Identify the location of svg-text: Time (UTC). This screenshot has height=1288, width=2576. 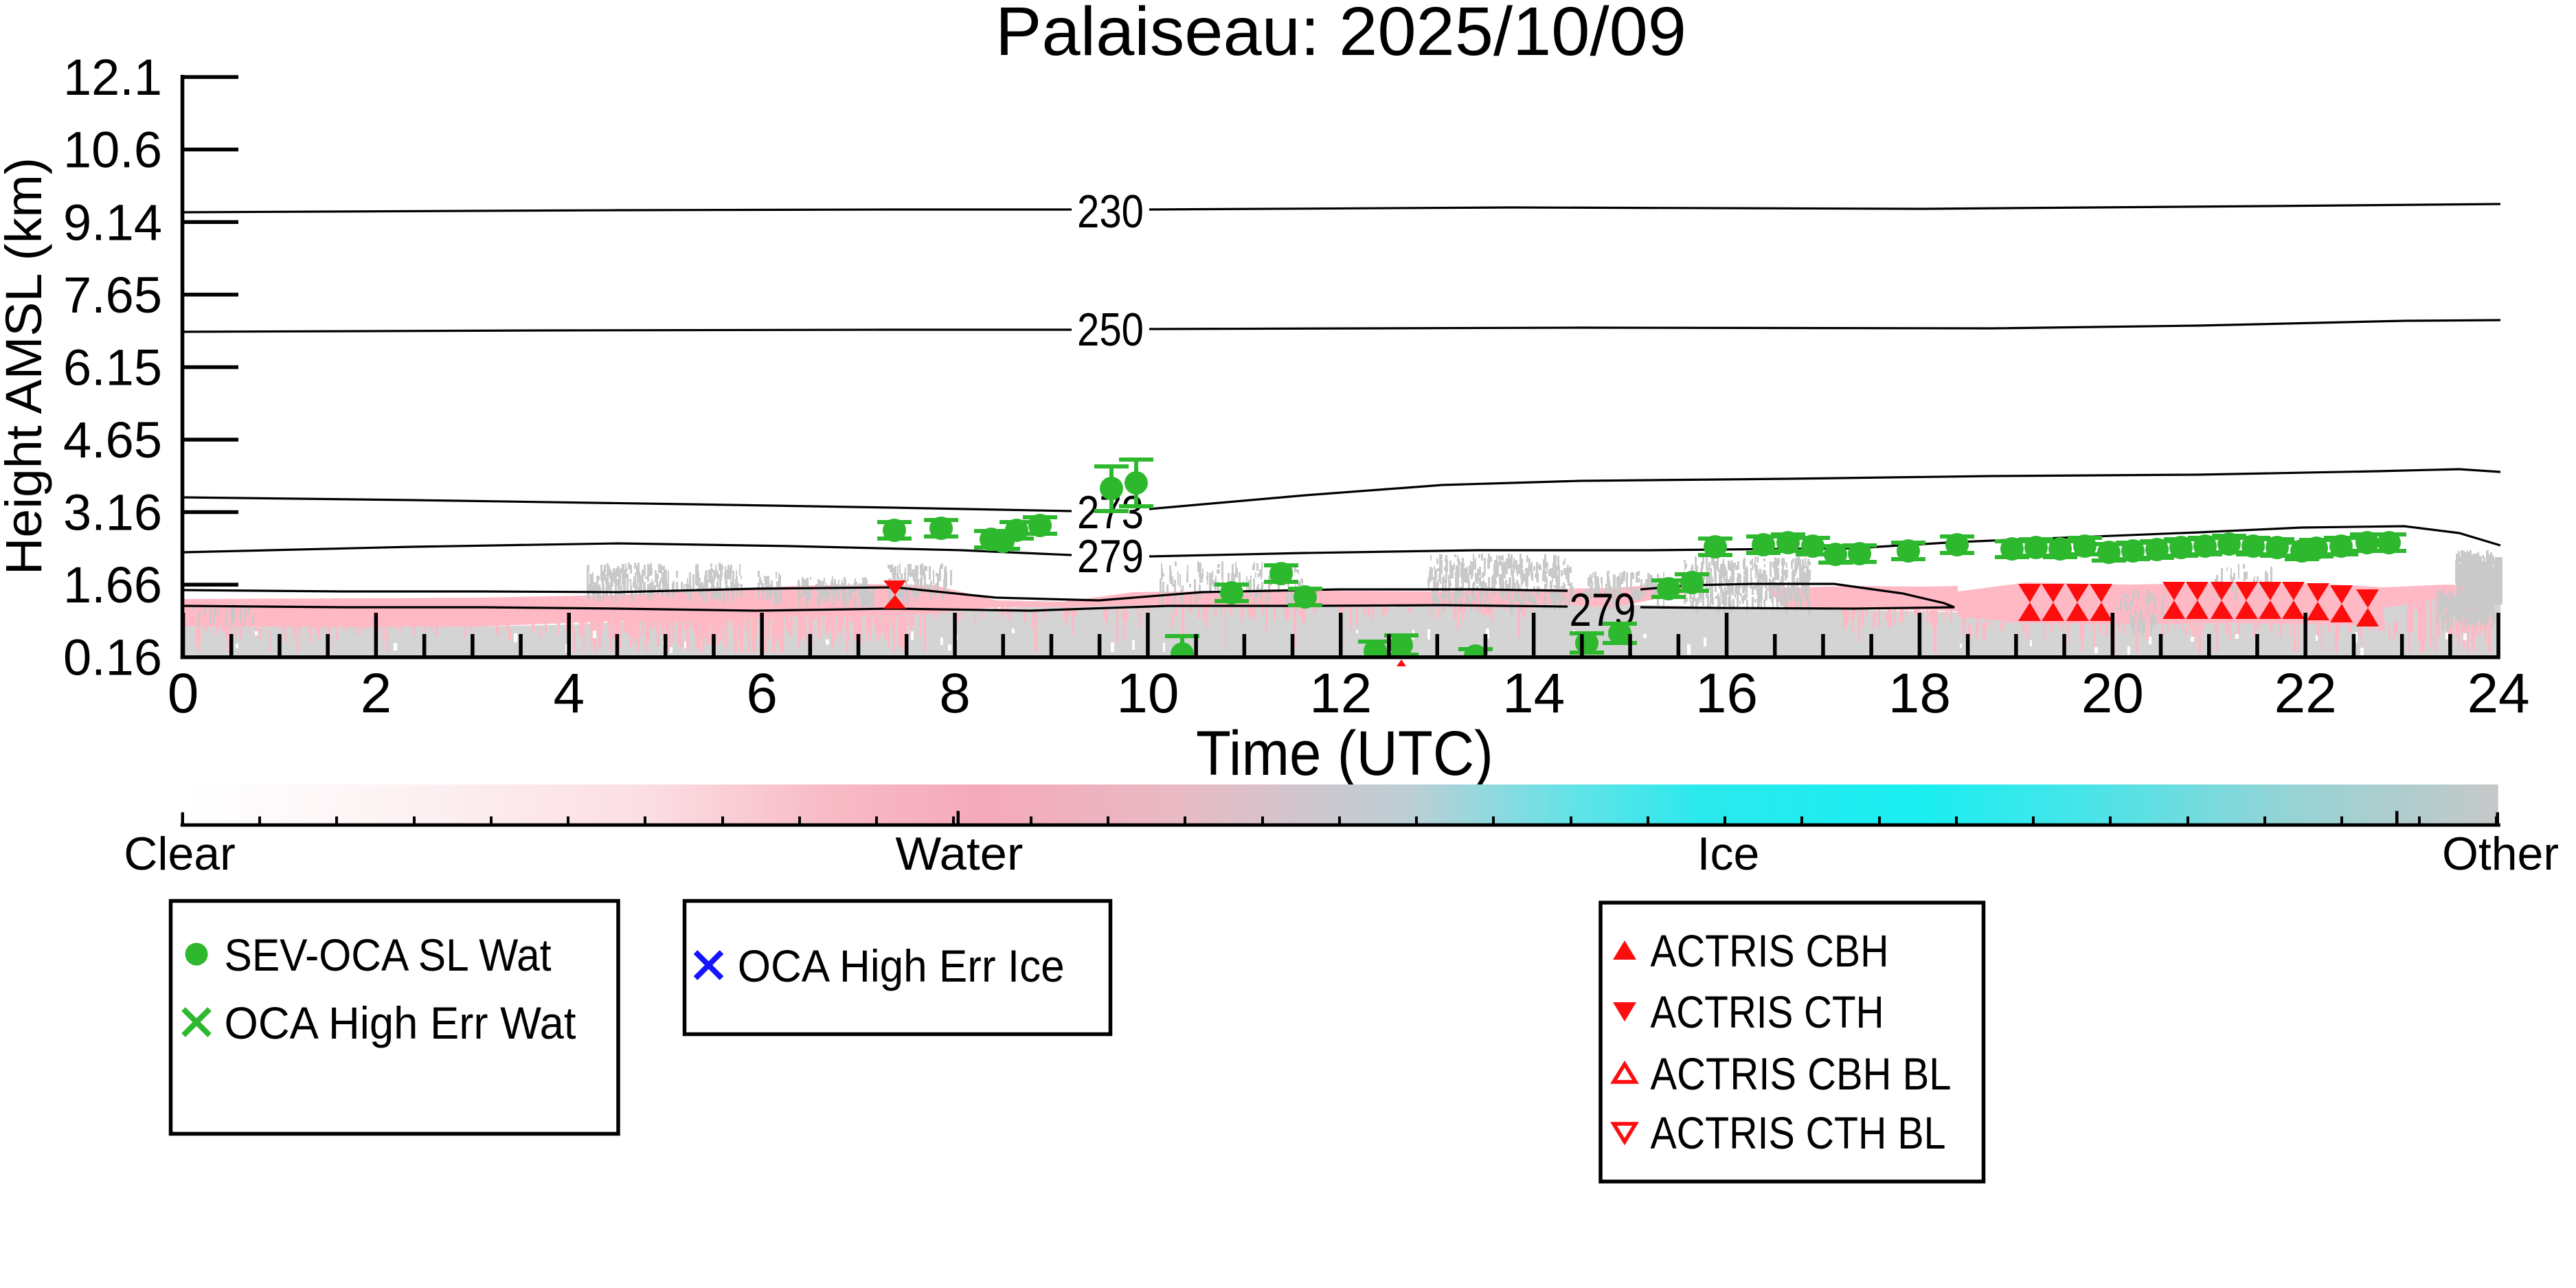
(1344, 754).